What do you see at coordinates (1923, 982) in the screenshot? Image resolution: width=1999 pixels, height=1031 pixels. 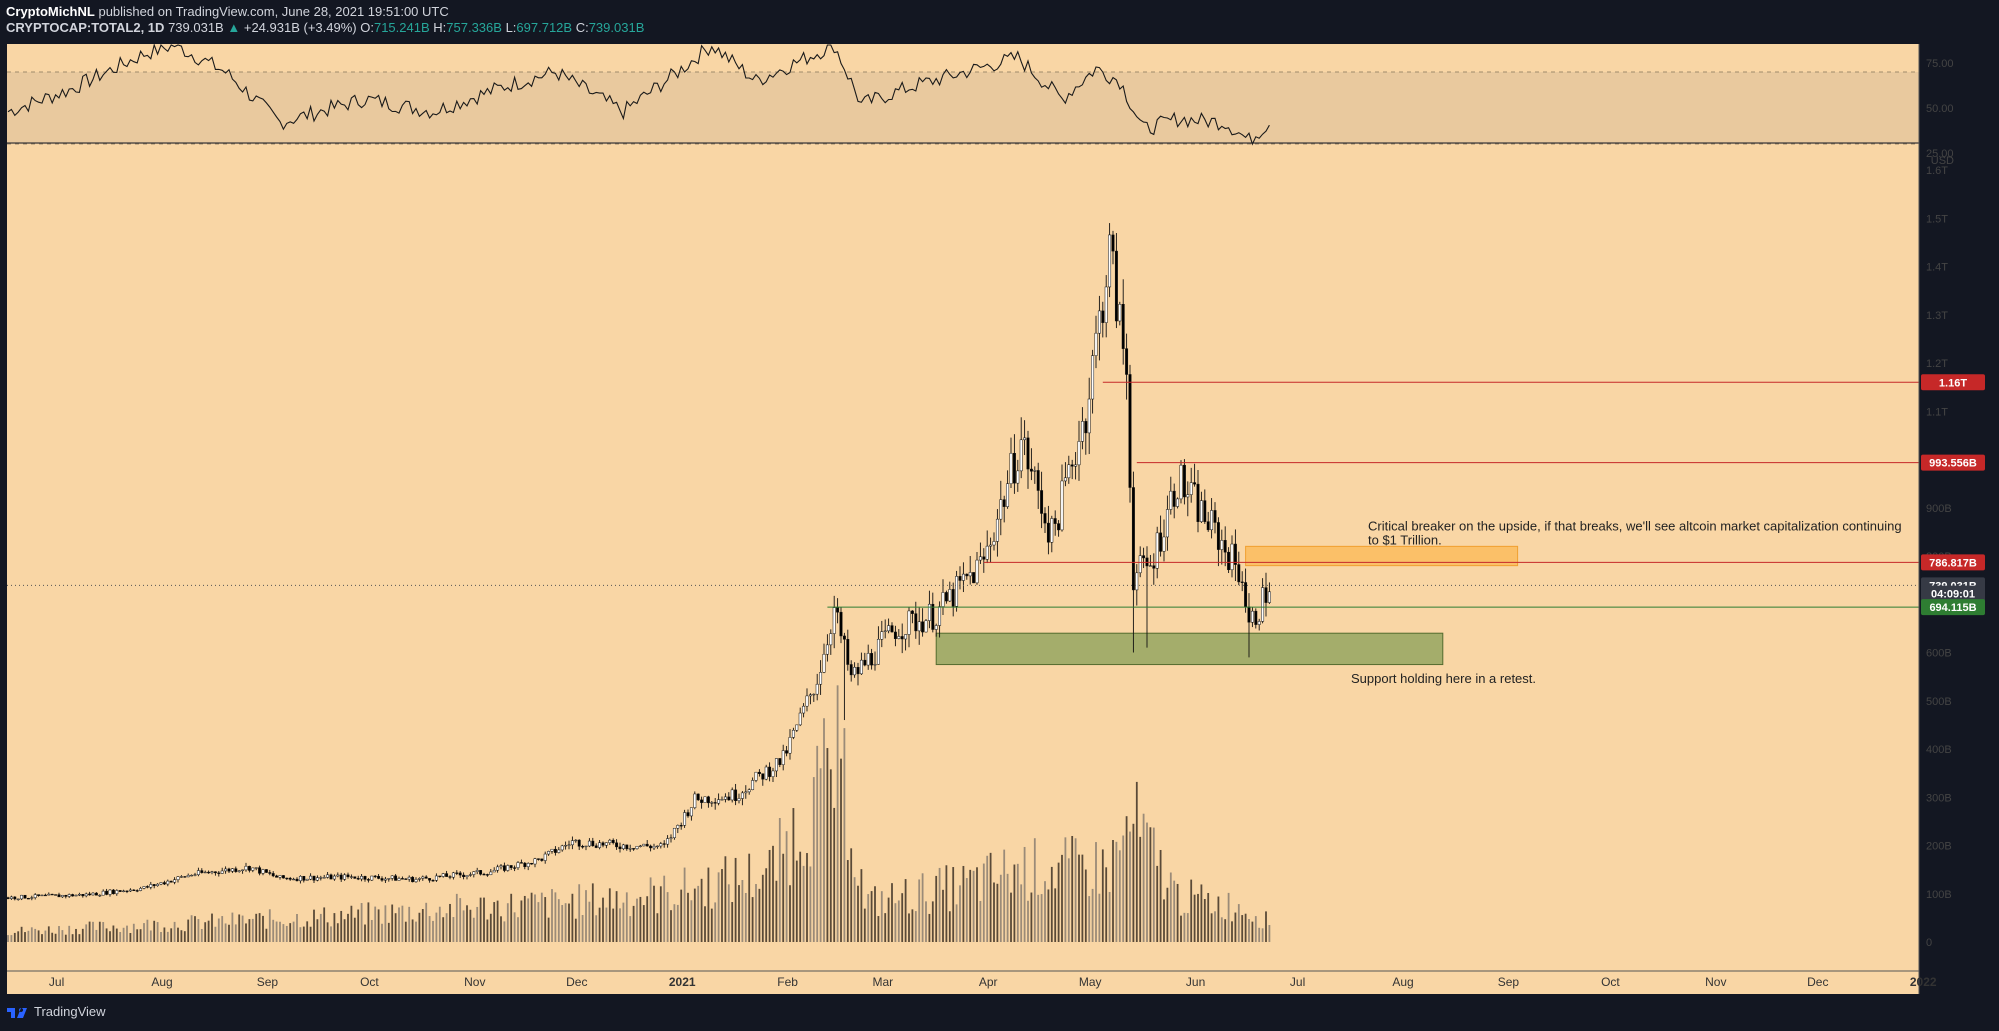 I see `x-tick-label: 2022` at bounding box center [1923, 982].